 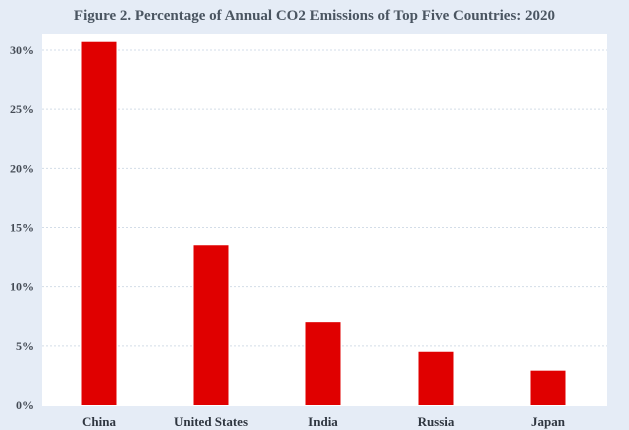 What do you see at coordinates (211, 325) in the screenshot?
I see `bar-united-states` at bounding box center [211, 325].